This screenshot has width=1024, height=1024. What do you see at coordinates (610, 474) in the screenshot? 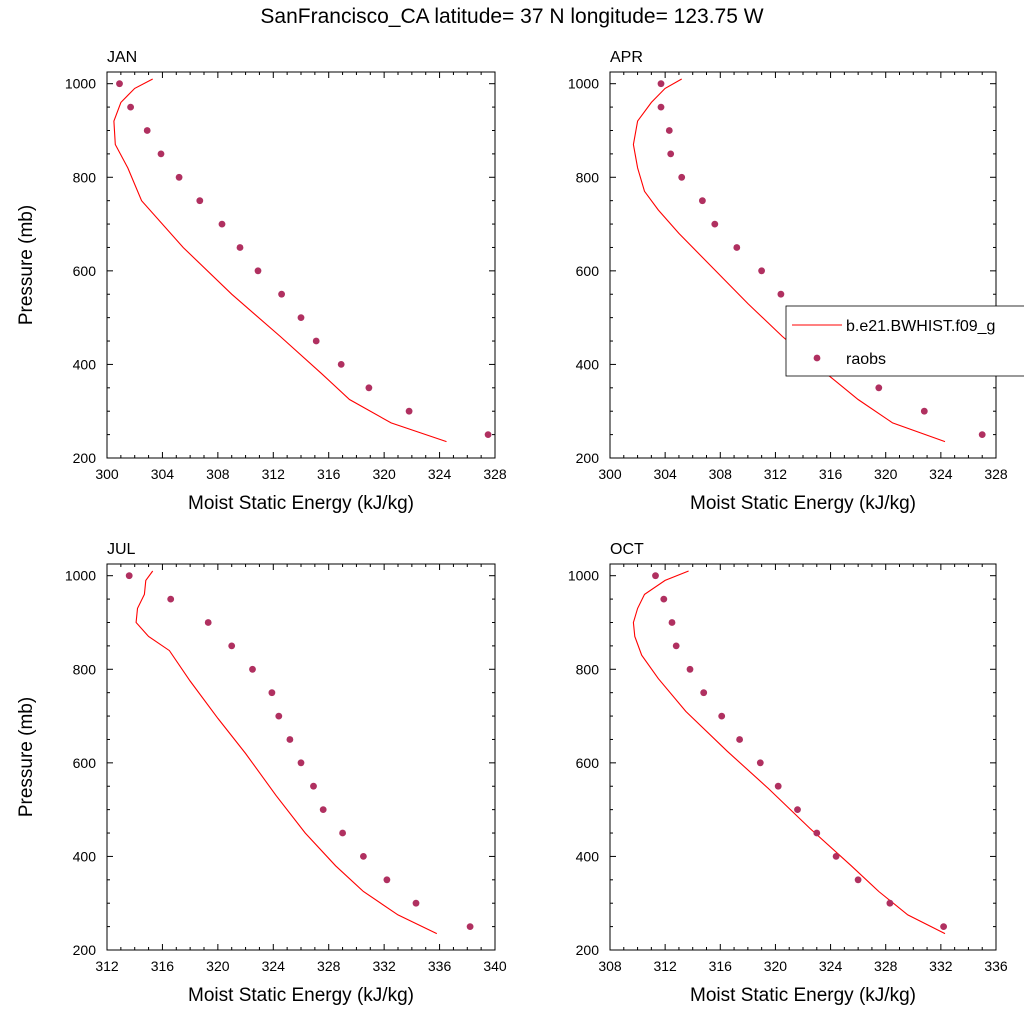
I see `x-tick-label: 300` at bounding box center [610, 474].